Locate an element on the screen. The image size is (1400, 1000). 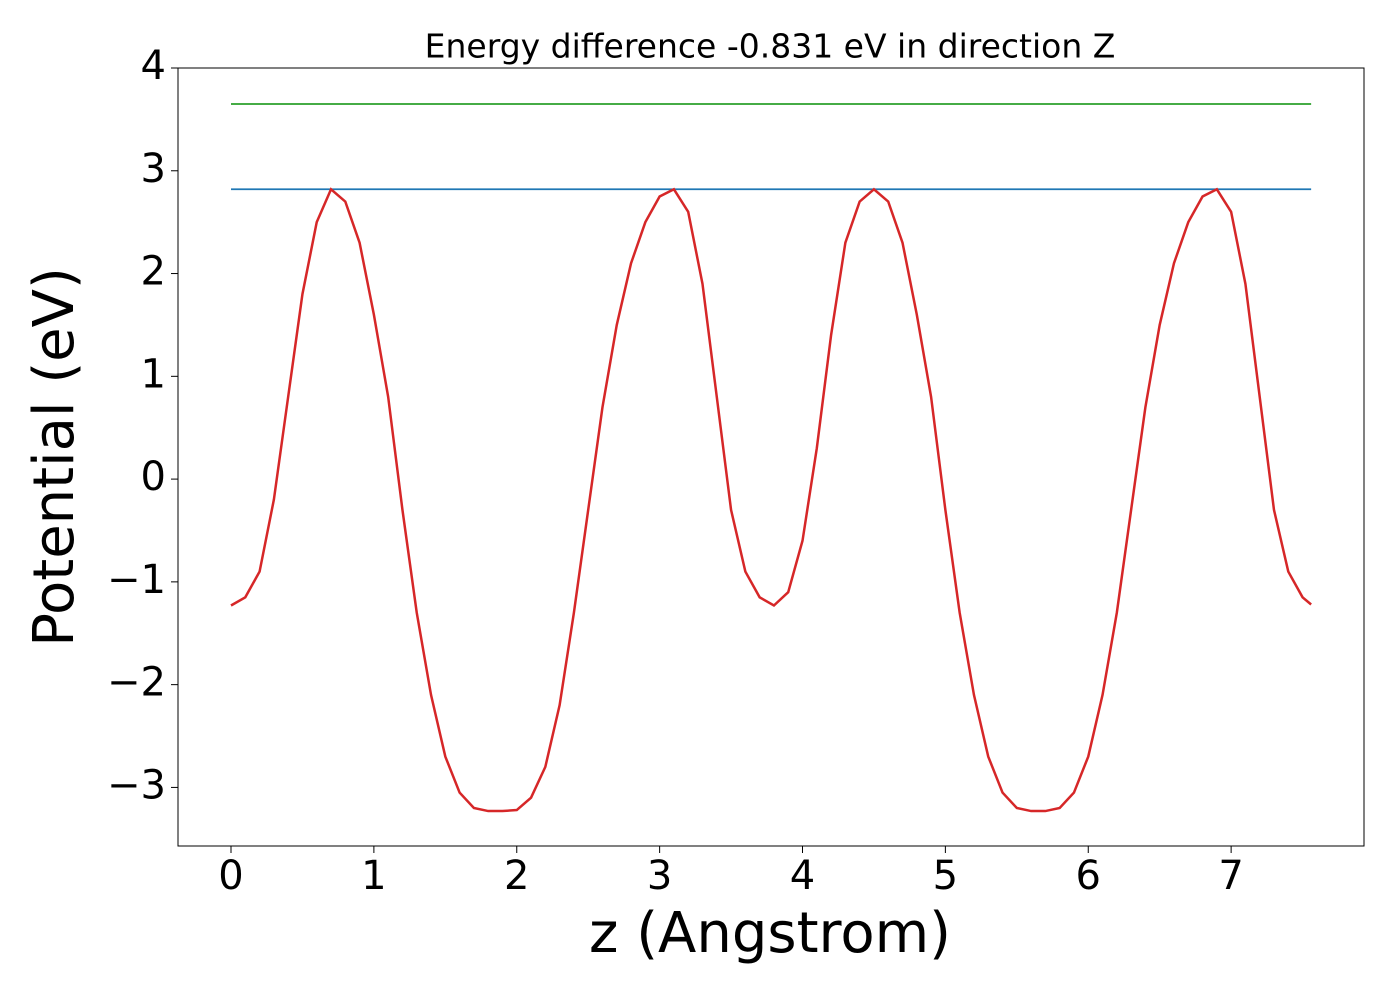
x-tick-label: 1 is located at coordinates (373, 876).